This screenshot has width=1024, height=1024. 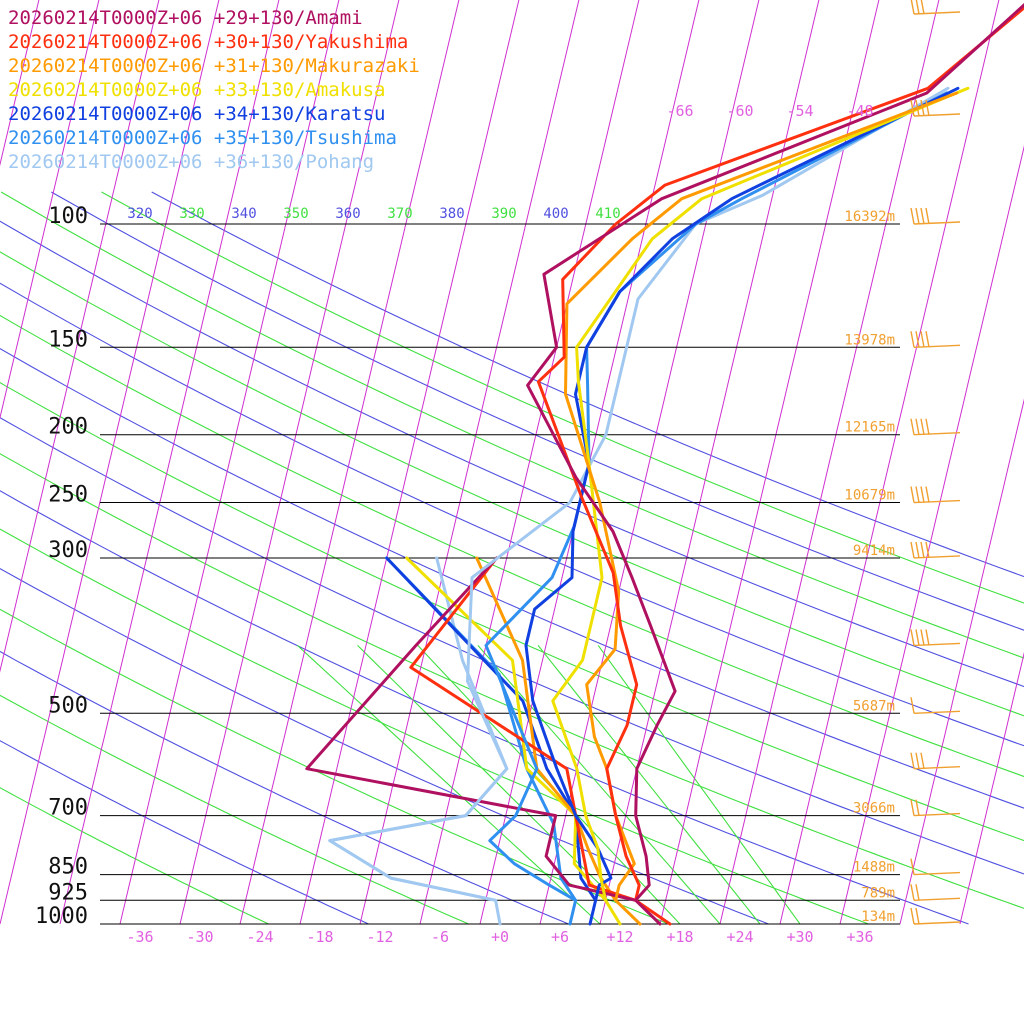 I want to click on upper-temperature-tick: -48, so click(x=859, y=111).